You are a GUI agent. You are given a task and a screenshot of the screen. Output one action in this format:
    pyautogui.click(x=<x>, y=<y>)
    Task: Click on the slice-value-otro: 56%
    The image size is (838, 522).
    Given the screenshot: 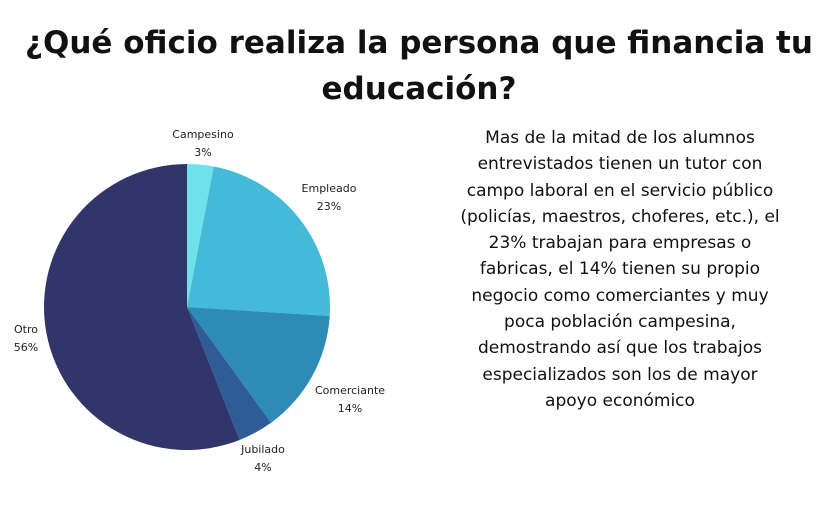 What is the action you would take?
    pyautogui.click(x=26, y=347)
    